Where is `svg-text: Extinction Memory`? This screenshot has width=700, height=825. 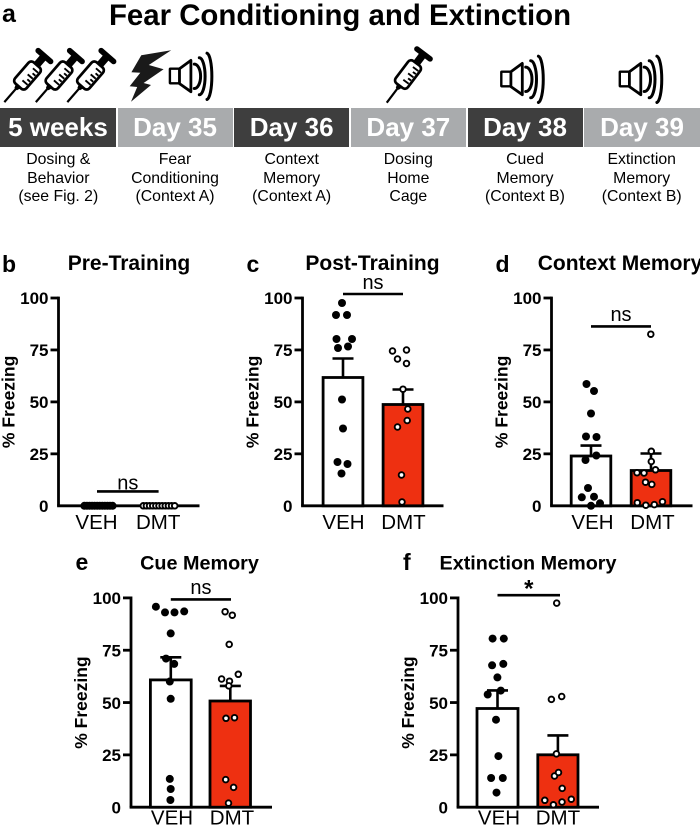 svg-text: Extinction Memory is located at coordinates (528, 563).